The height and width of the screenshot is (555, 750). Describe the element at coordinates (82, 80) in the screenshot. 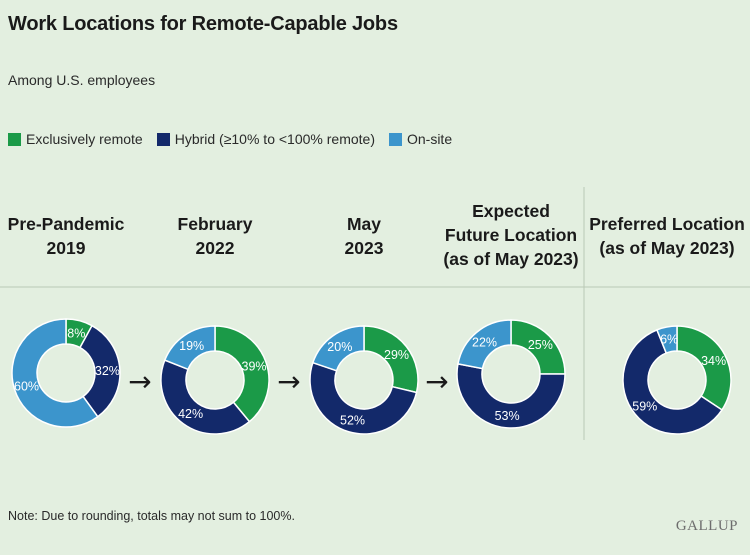

I see `chart-subtitle: Among U.S. employees` at that location.